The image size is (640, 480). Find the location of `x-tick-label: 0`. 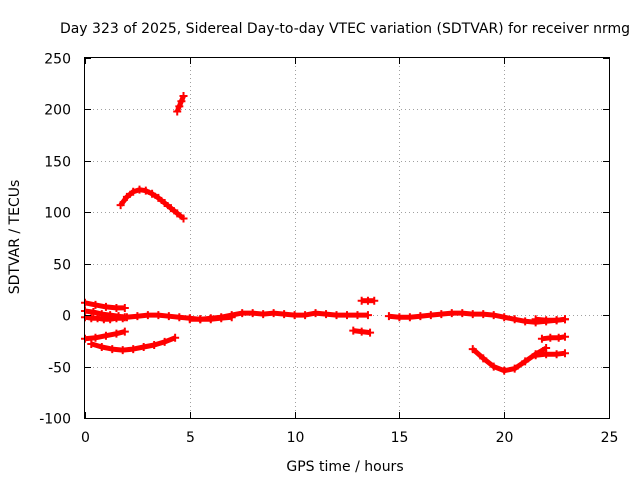

x-tick-label: 0 is located at coordinates (85, 438).